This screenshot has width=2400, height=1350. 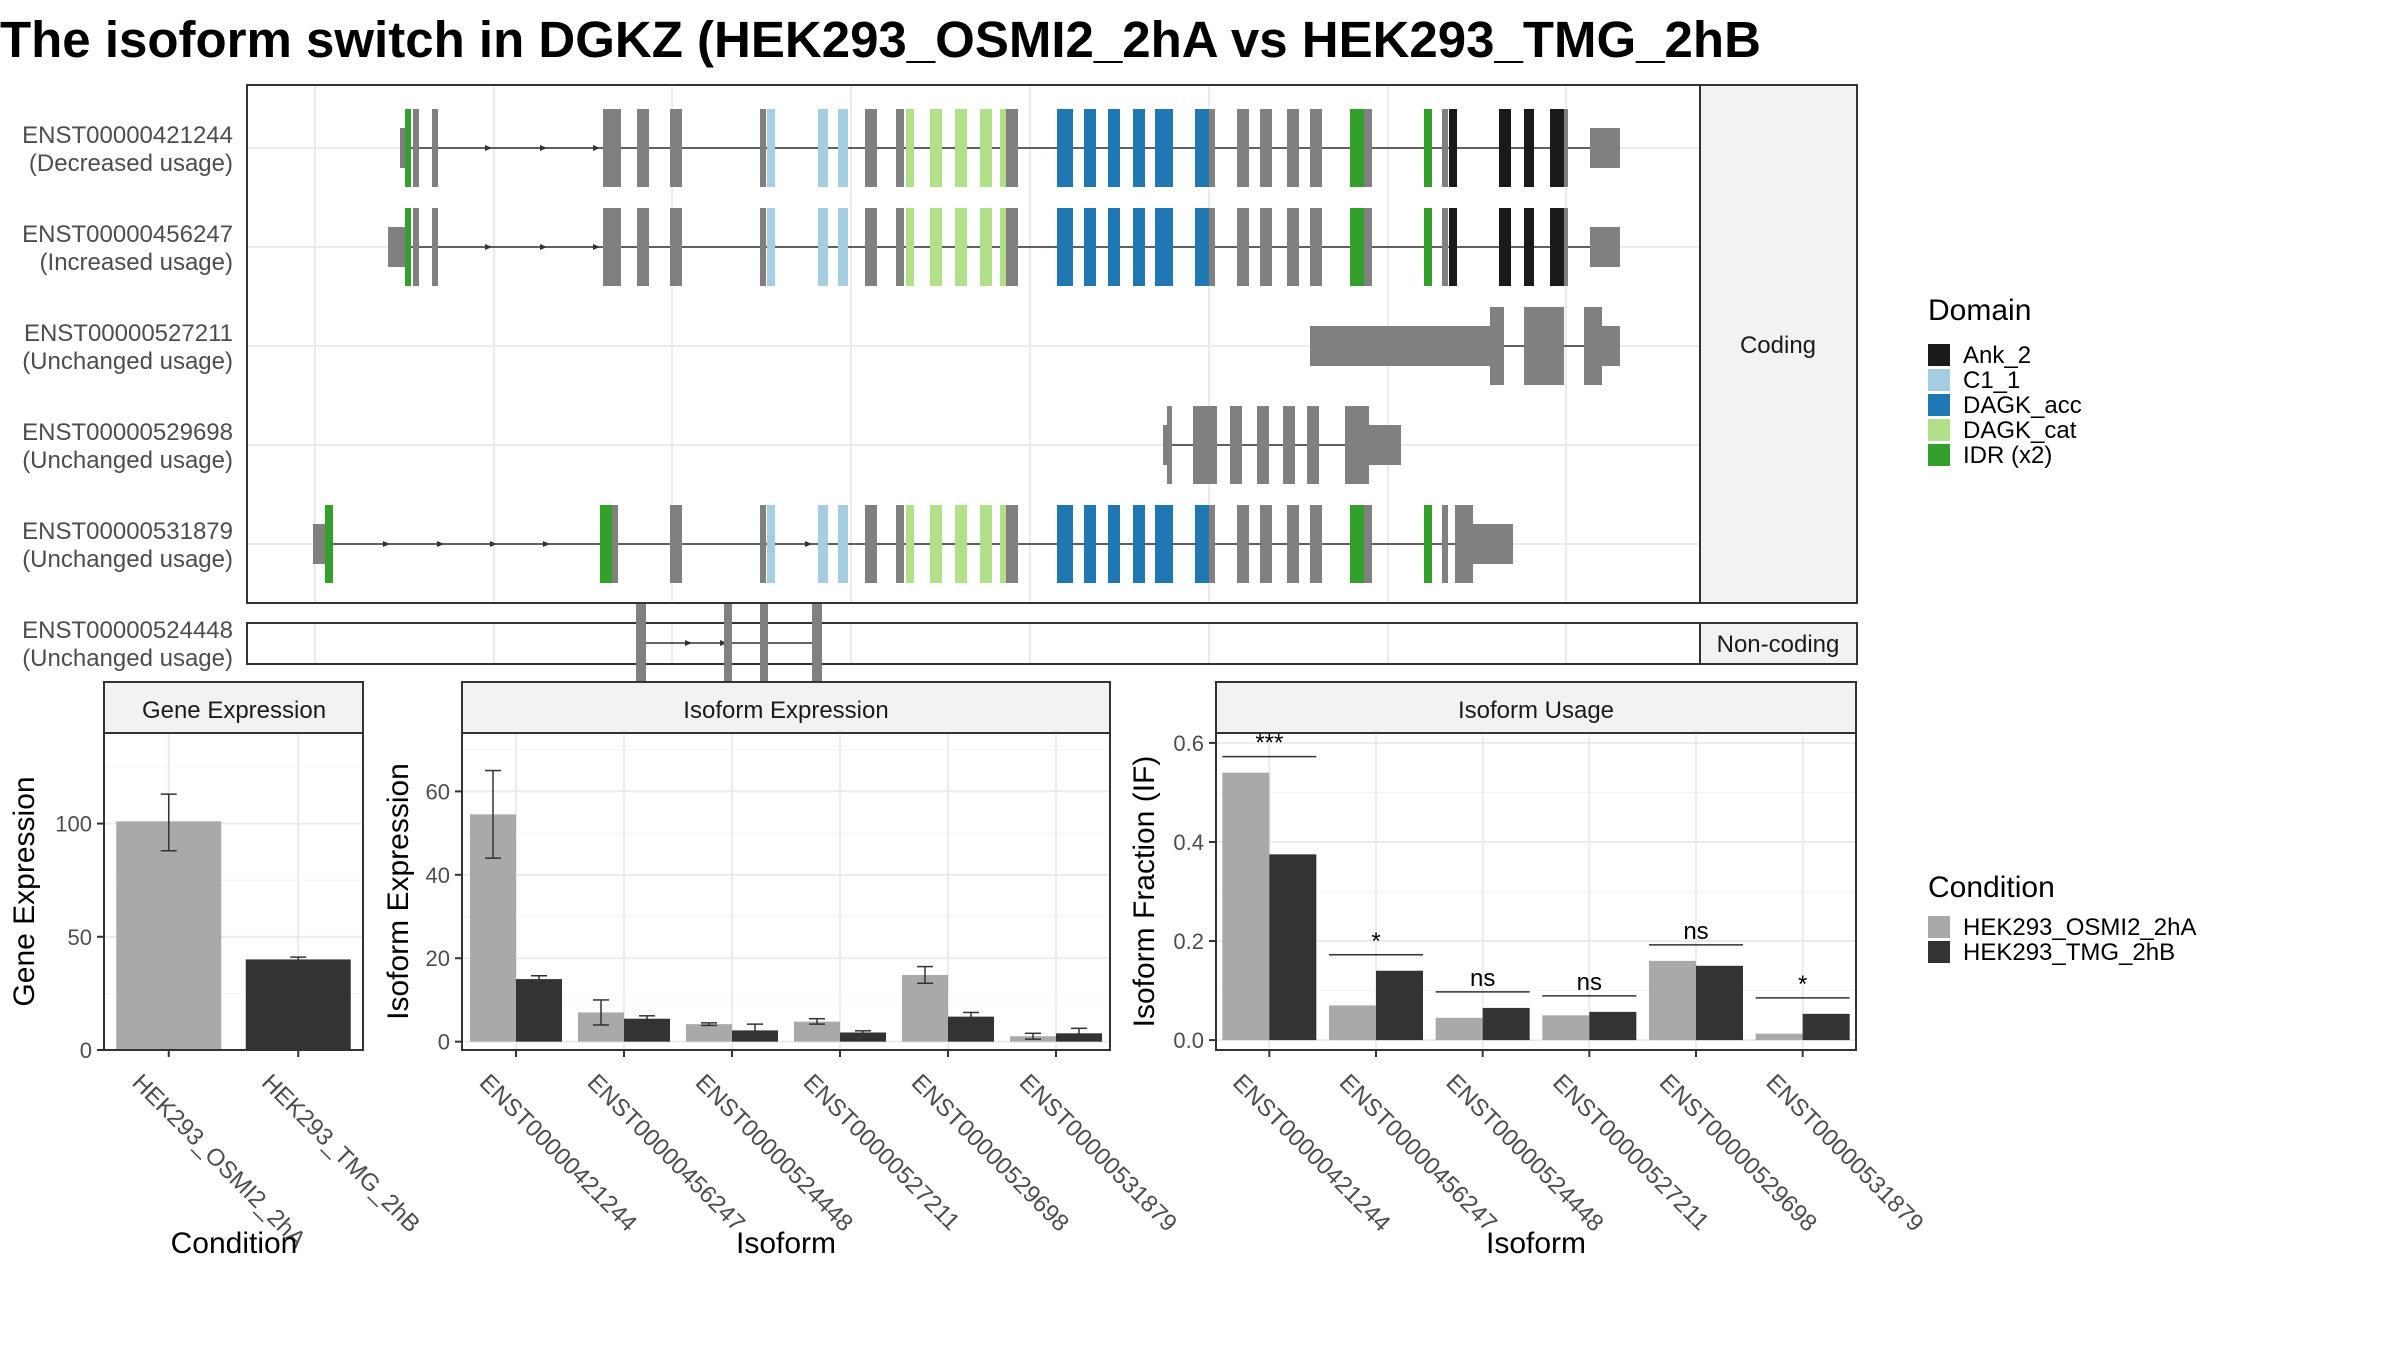 What do you see at coordinates (1482, 978) in the screenshot?
I see `significance-label: ns` at bounding box center [1482, 978].